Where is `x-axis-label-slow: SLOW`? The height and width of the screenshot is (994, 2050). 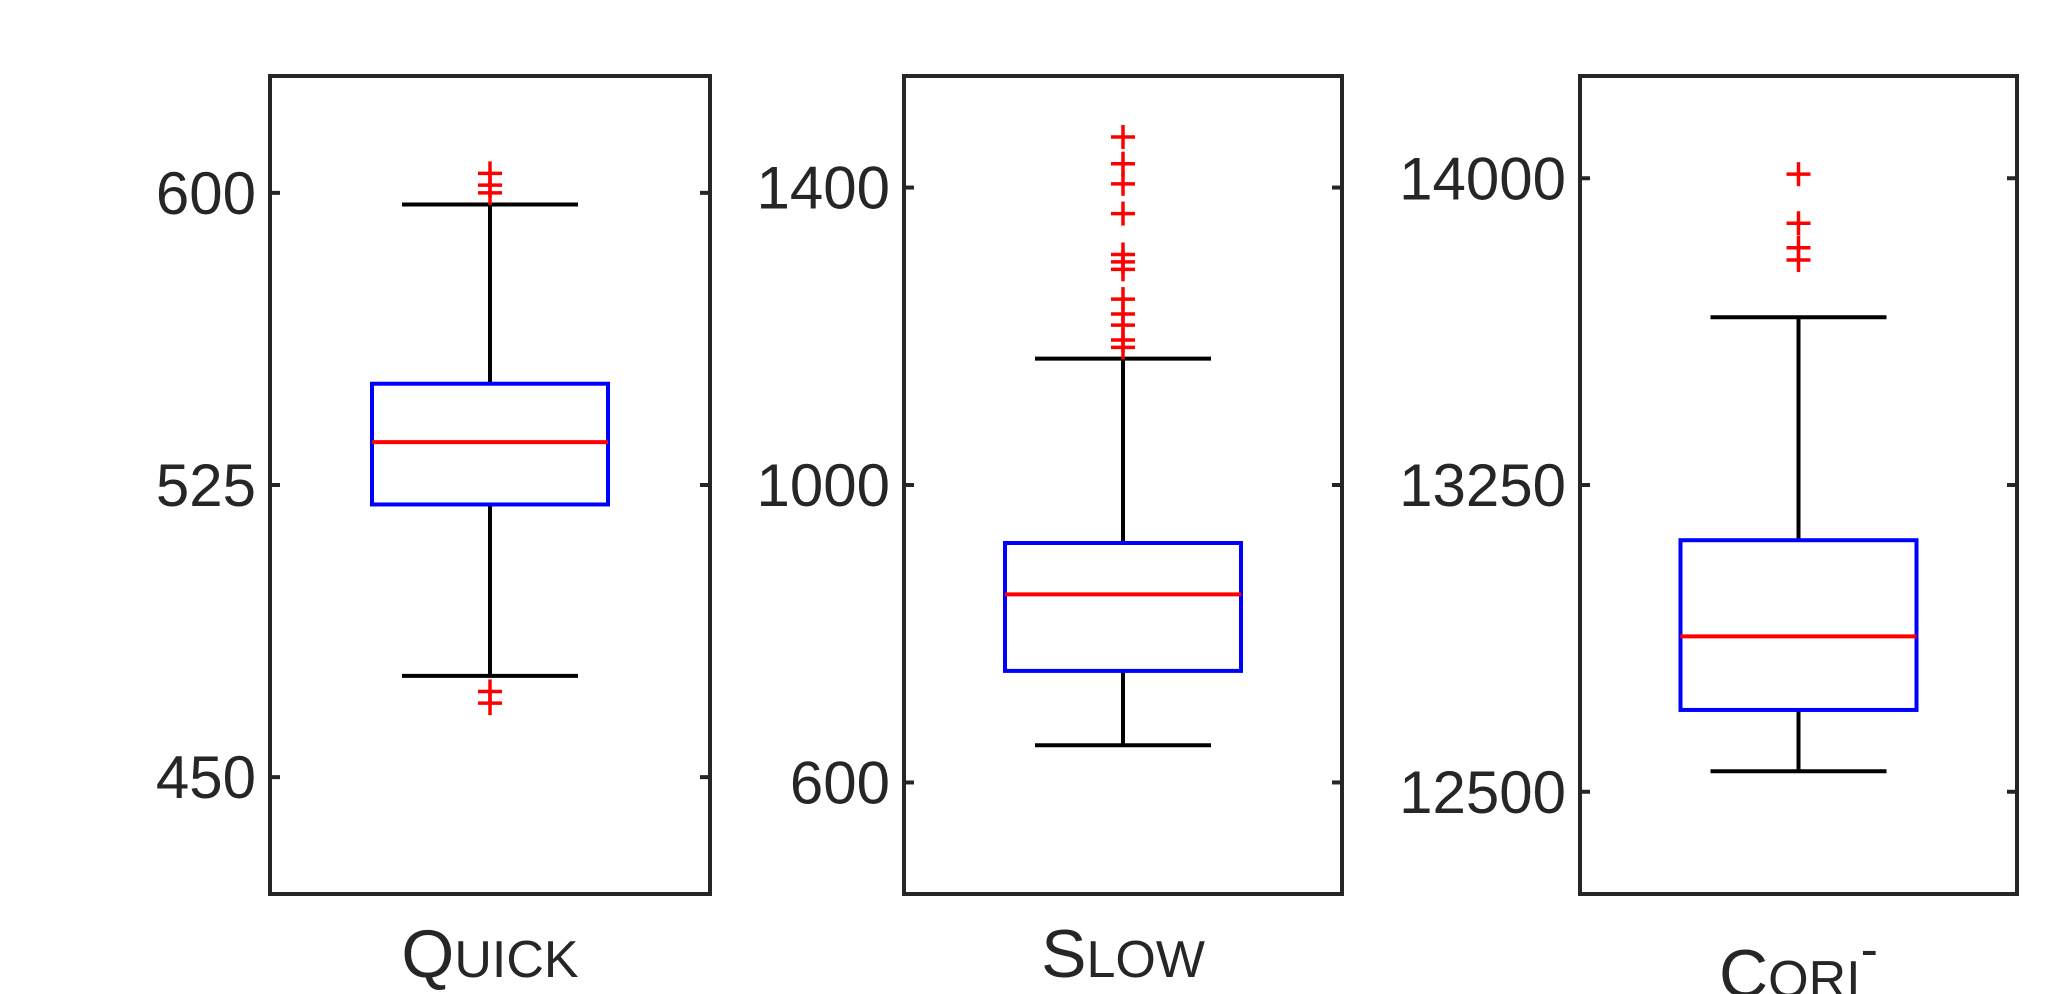 x-axis-label-slow: SLOW is located at coordinates (1123, 954).